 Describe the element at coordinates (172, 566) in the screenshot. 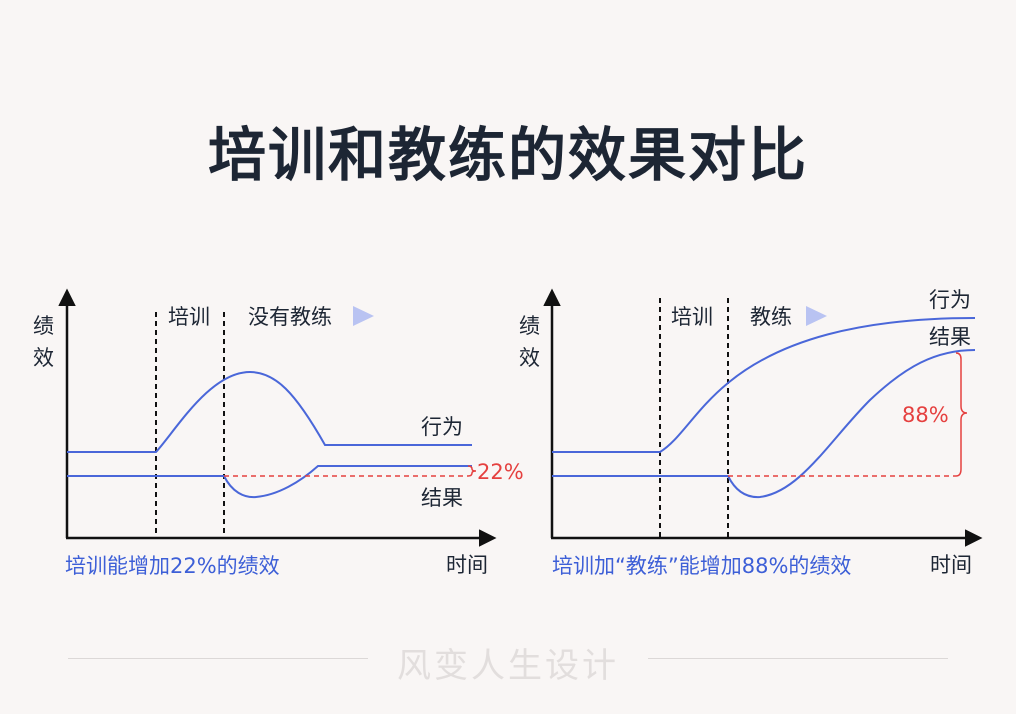

I see `panel-caption: 培训能增加22%的绩效` at that location.